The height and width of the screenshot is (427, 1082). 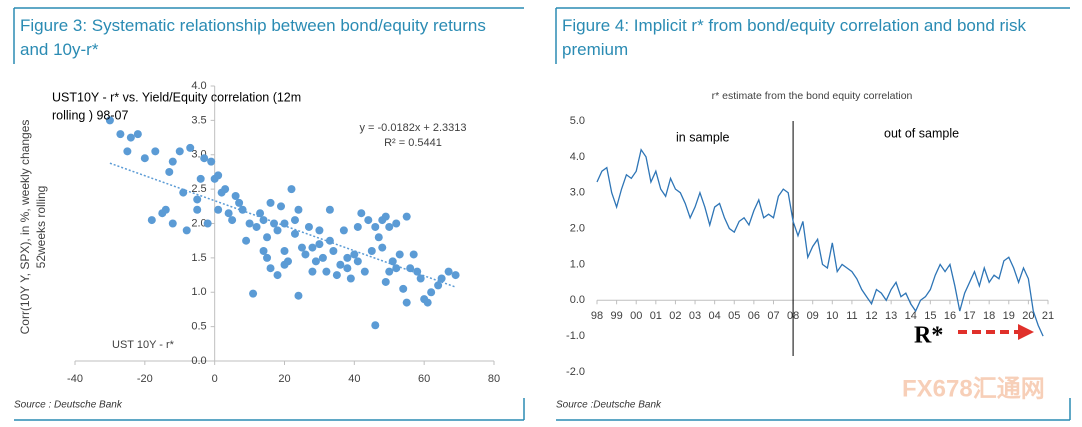 What do you see at coordinates (616, 316) in the screenshot?
I see `x-tick-label: 99` at bounding box center [616, 316].